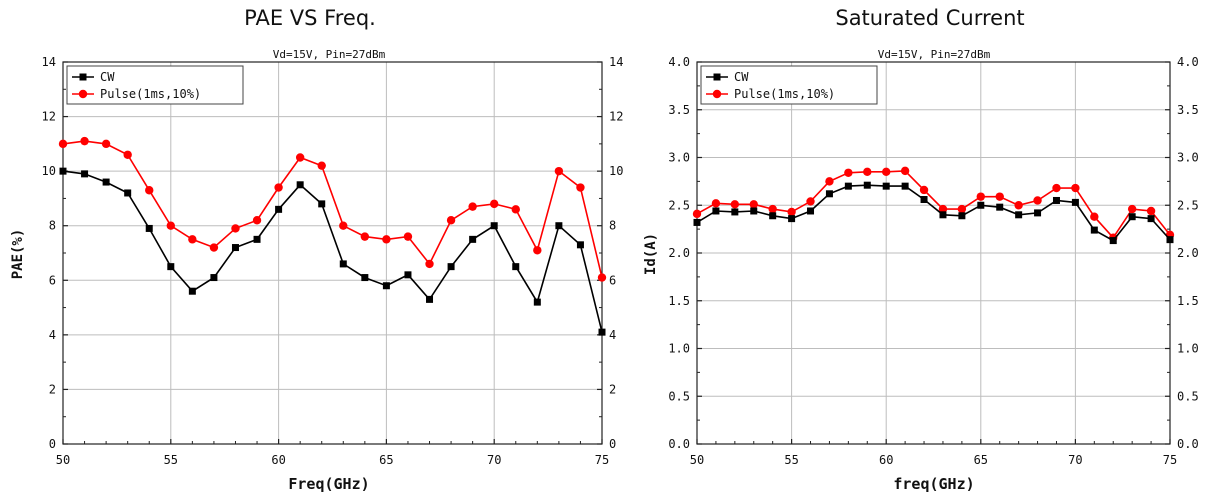  I want to click on current-ytick-label-right: 3.0, so click(1188, 158).